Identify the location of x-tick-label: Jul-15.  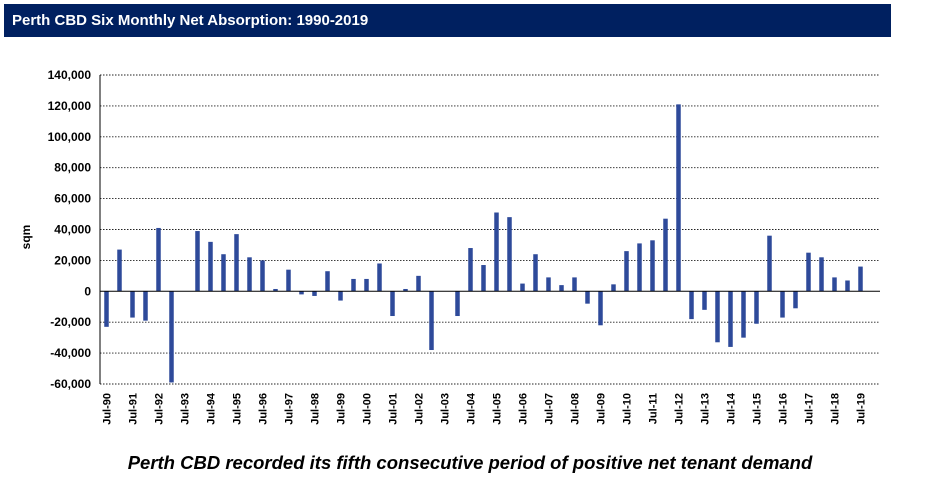
(758, 409).